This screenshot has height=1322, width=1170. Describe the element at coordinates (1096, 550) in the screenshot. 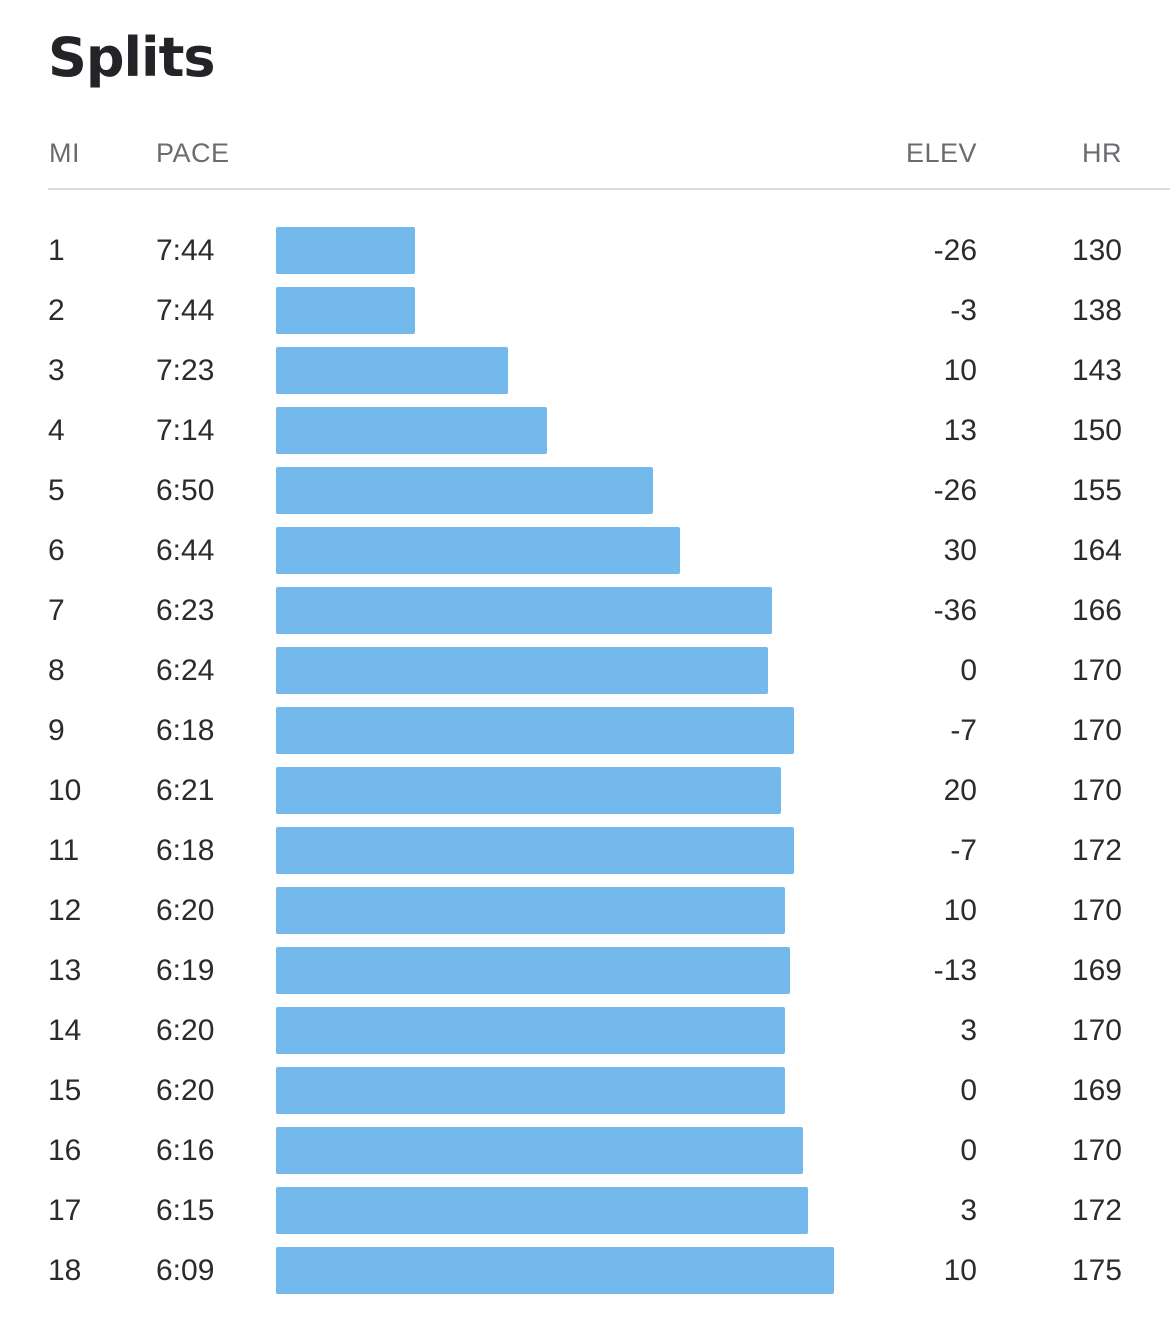

I see `split-heart-rate: 164` at that location.